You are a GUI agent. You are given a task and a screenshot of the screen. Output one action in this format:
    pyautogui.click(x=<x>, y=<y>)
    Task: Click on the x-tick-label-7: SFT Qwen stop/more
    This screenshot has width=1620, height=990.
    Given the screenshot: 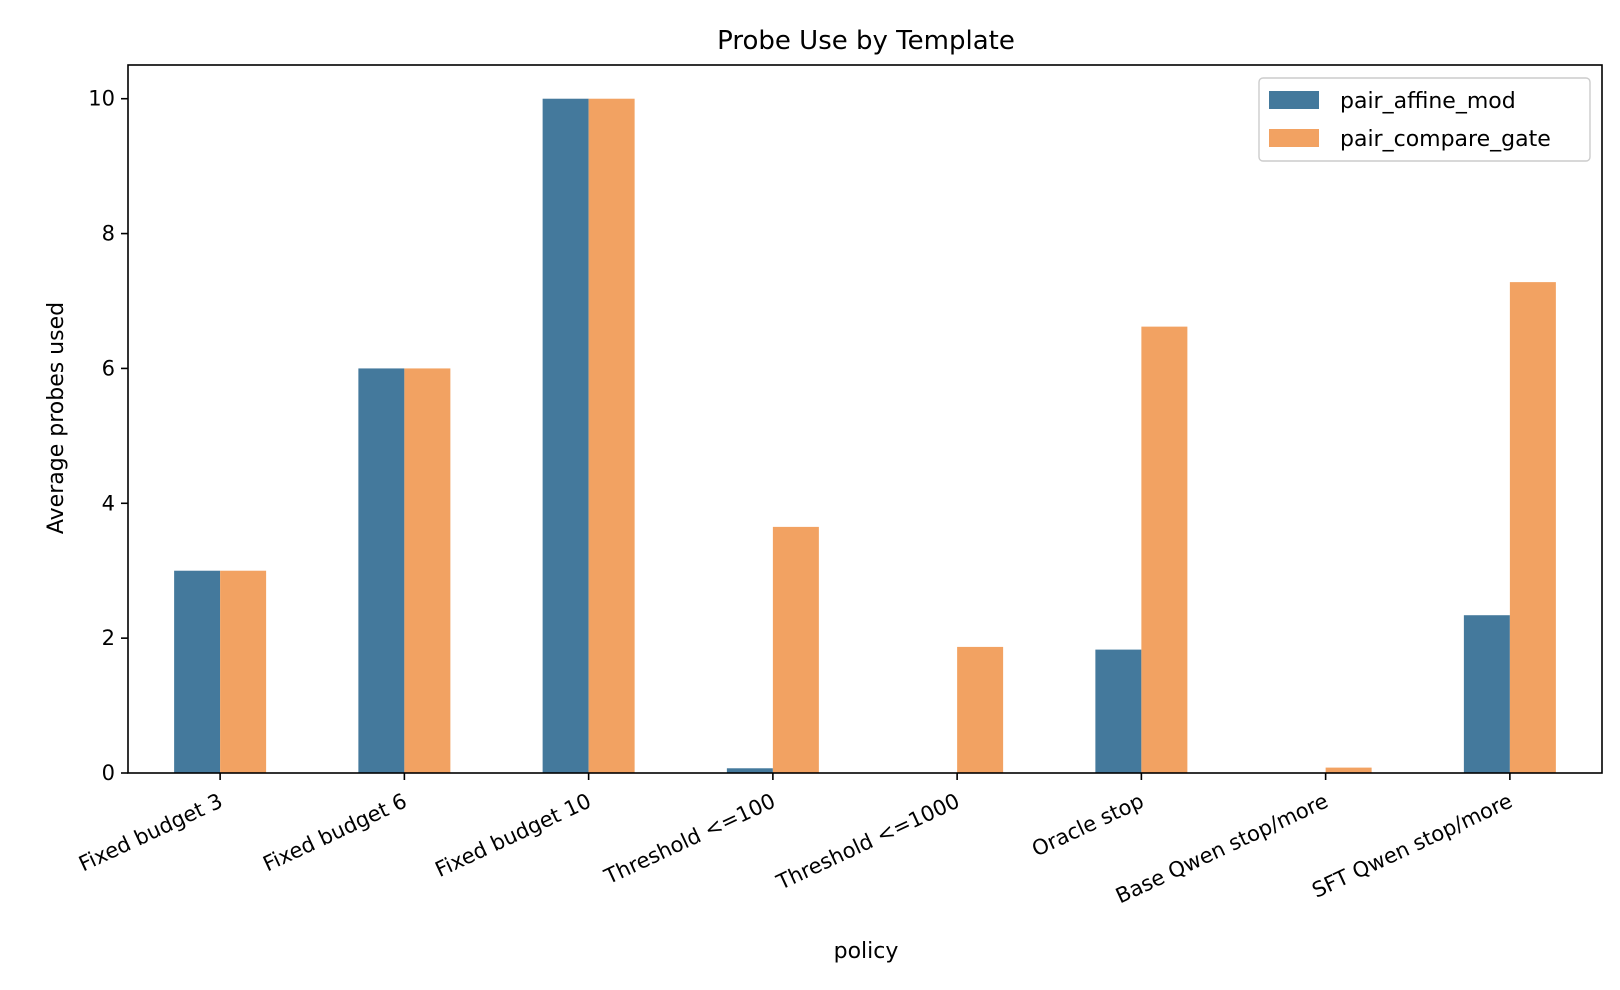 What is the action you would take?
    pyautogui.click(x=1412, y=846)
    